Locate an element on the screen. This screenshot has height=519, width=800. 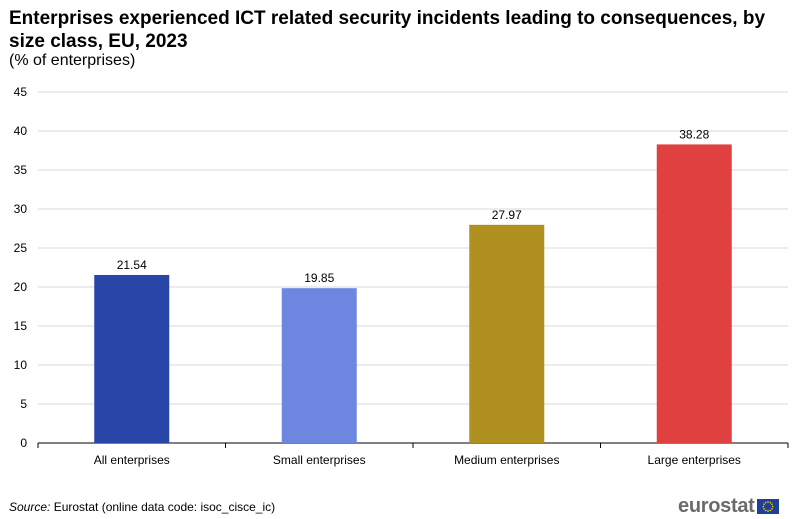
logo-text: eurostat is located at coordinates (716, 506).